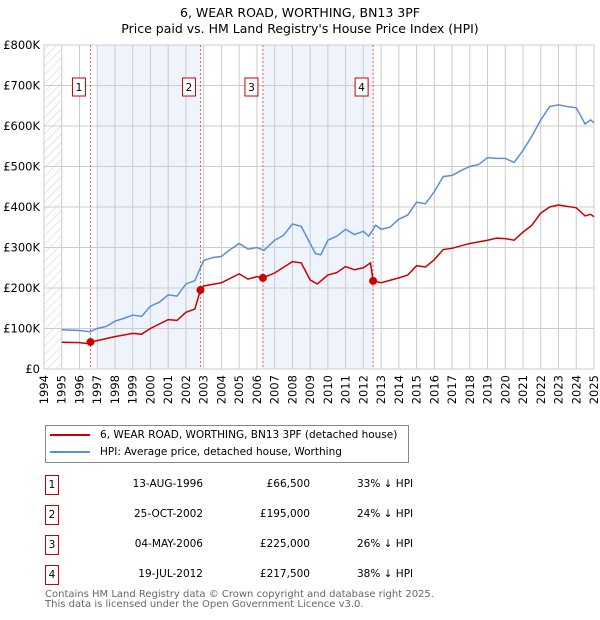 The image size is (600, 620). I want to click on x-tick-label: 1995, so click(62, 389).